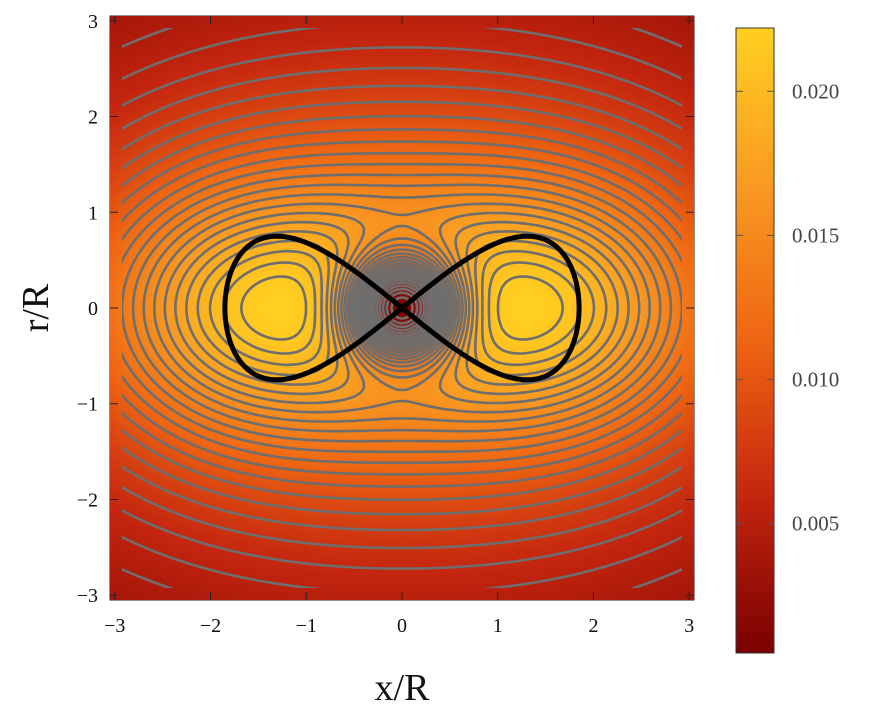 Image resolution: width=872 pixels, height=724 pixels. What do you see at coordinates (402, 626) in the screenshot?
I see `x-tick-label: 0` at bounding box center [402, 626].